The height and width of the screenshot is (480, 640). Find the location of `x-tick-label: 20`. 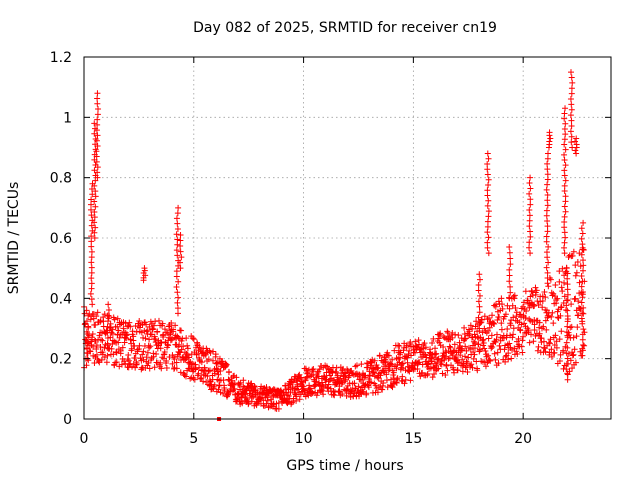

x-tick-label: 20 is located at coordinates (523, 439).